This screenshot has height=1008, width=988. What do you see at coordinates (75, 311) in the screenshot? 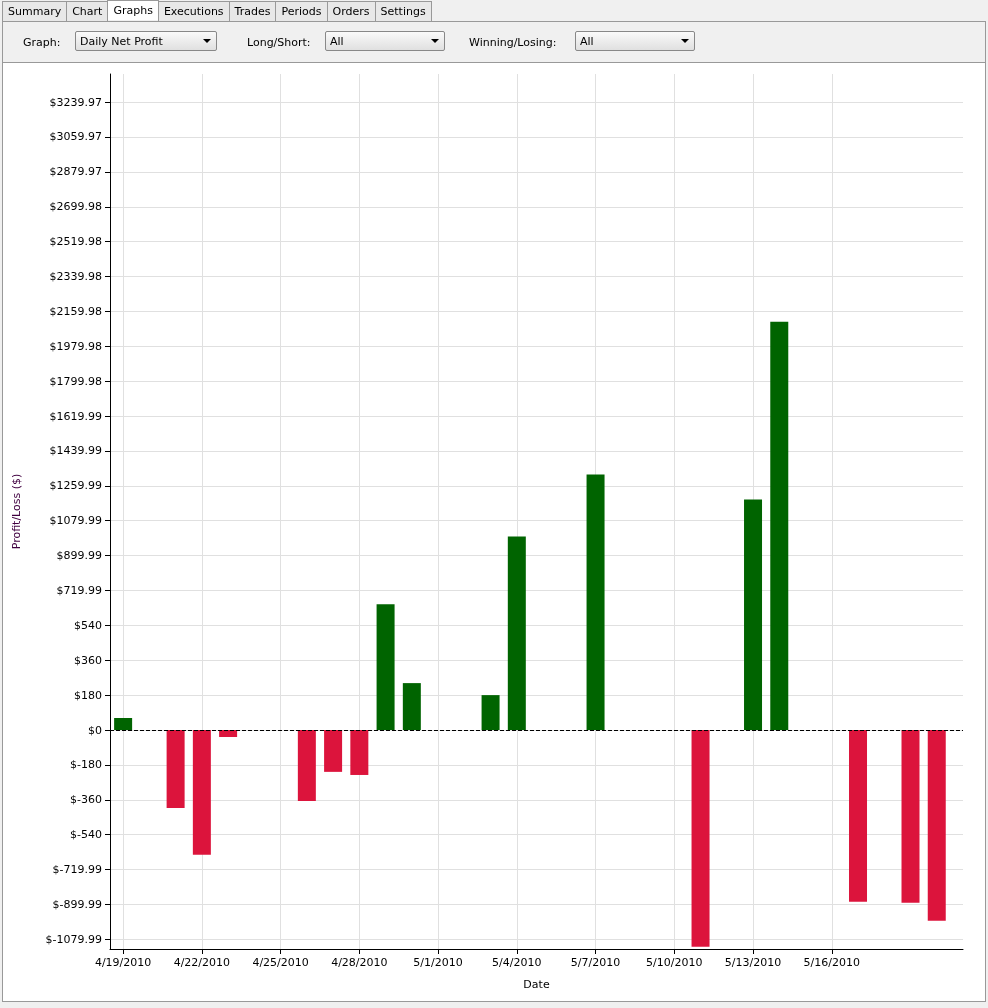
I see `y-tick-label: $2159.98` at bounding box center [75, 311].